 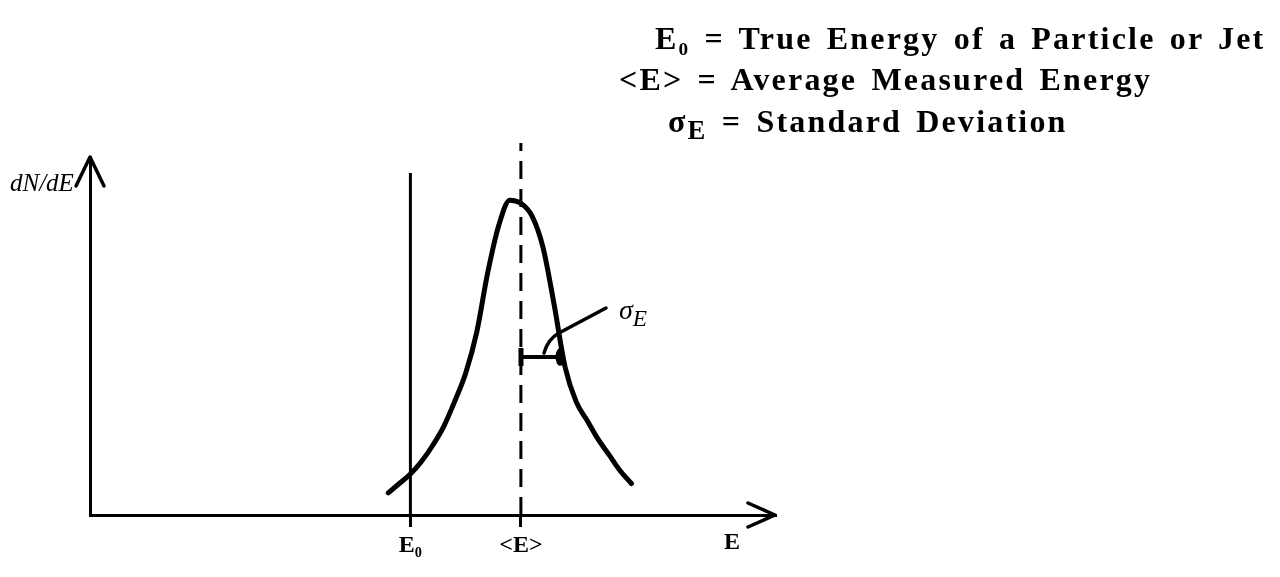 What do you see at coordinates (868, 124) in the screenshot?
I see `text: σ$_{E}$ = Standard Deviation` at bounding box center [868, 124].